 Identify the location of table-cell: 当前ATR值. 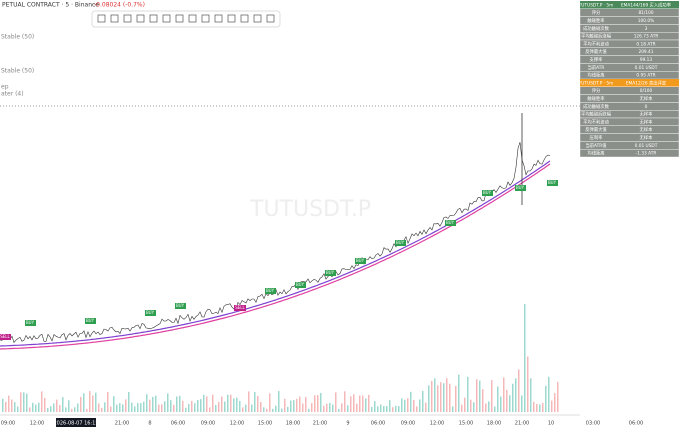
(596, 145).